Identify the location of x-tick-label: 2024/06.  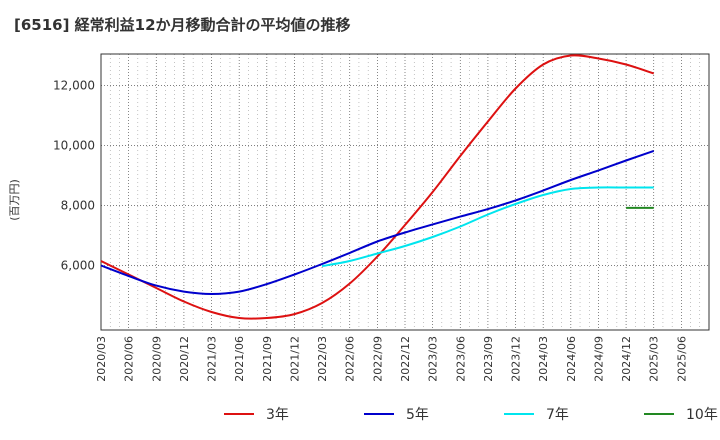
(571, 359).